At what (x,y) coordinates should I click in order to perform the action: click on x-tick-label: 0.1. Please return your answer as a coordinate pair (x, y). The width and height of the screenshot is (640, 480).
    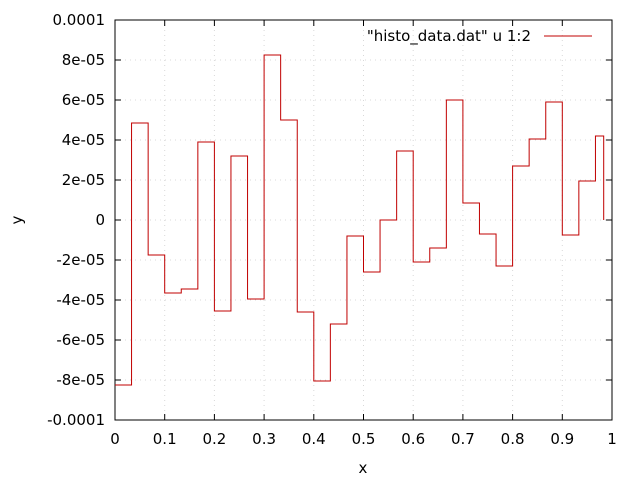
    Looking at the image, I should click on (165, 439).